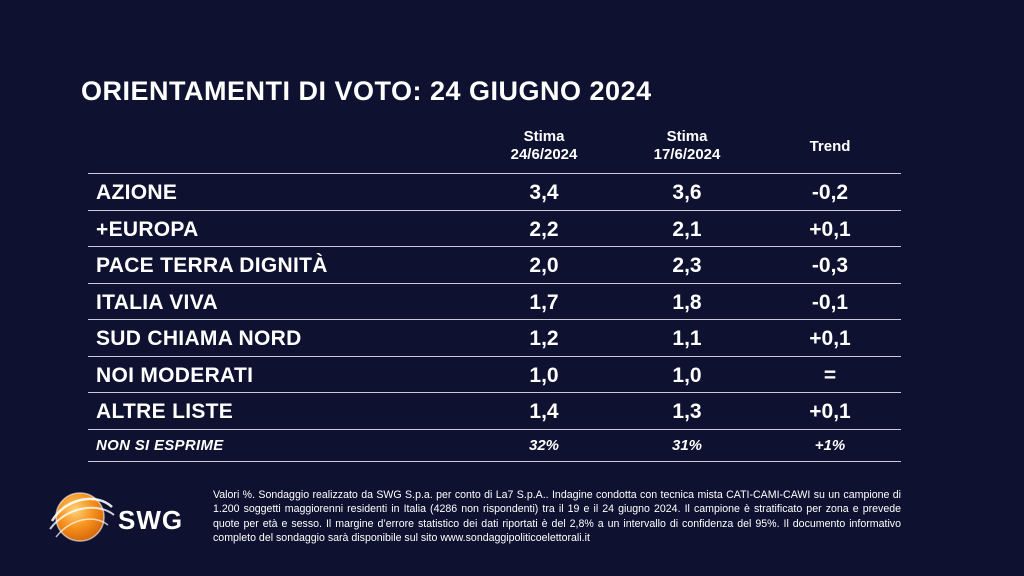  I want to click on table-row: ALTRE LISTE 1,4 1,3 +0,1, so click(494, 411).